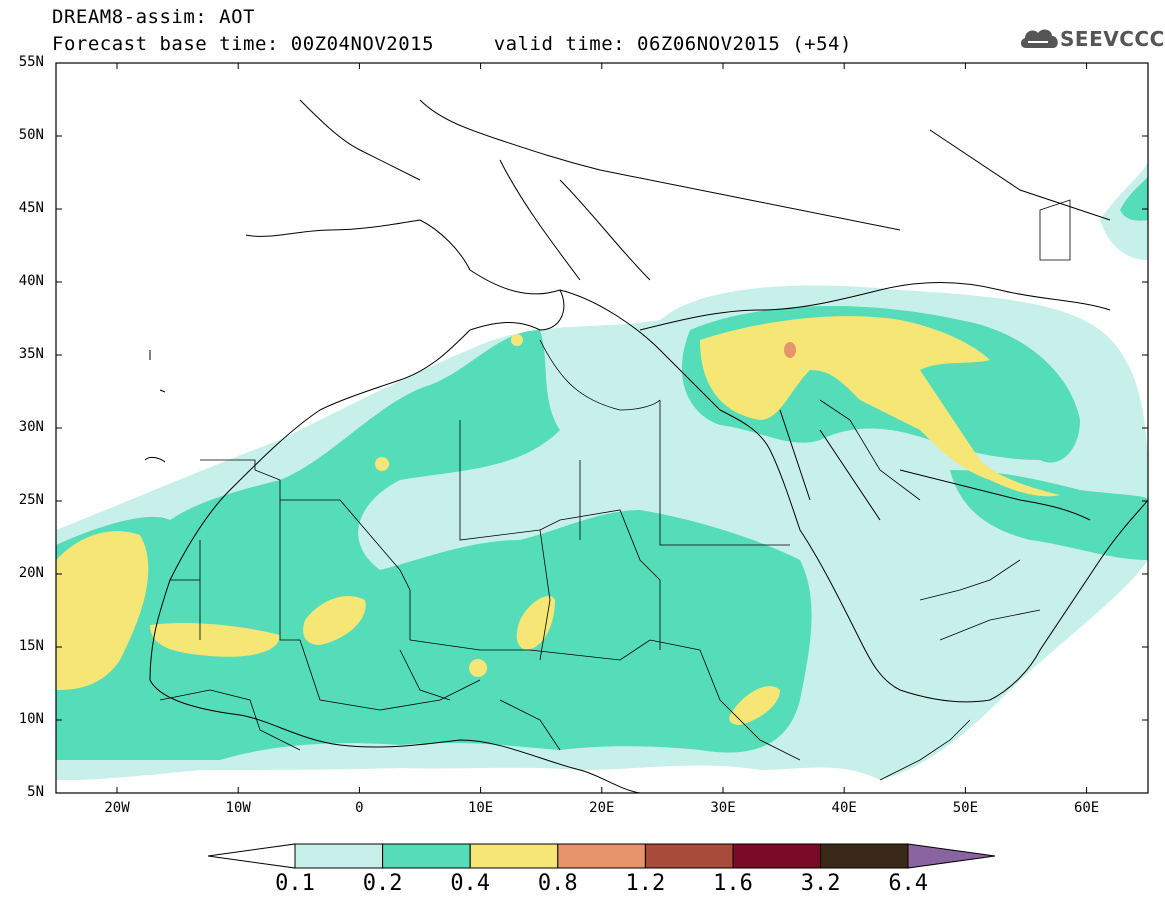 Image resolution: width=1165 pixels, height=905 pixels. Describe the element at coordinates (820, 883) in the screenshot. I see `colorbar-label: 3.2` at that location.